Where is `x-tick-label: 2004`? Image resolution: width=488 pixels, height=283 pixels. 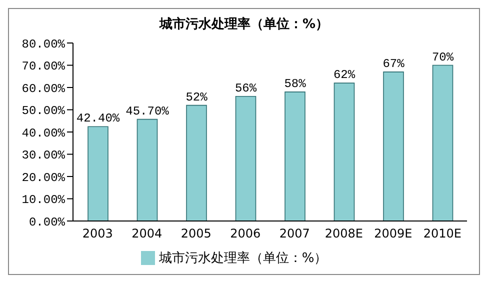 x-tick-label: 2004 is located at coordinates (147, 233).